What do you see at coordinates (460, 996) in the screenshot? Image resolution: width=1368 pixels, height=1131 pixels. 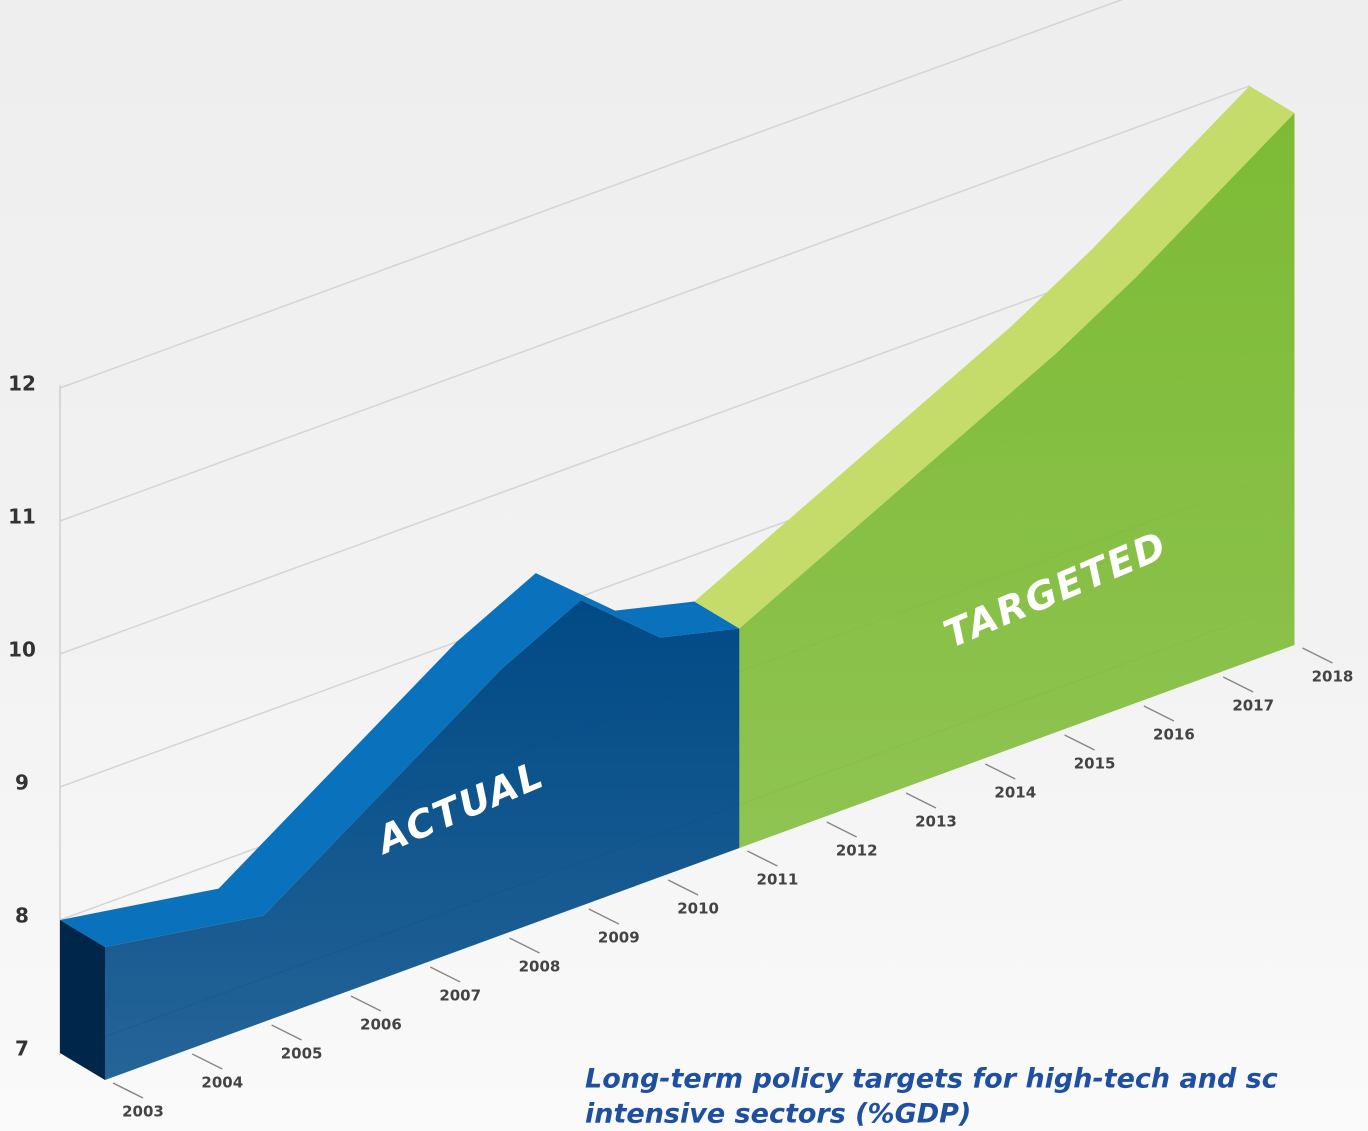 I see `x-tick-label: 2007` at bounding box center [460, 996].